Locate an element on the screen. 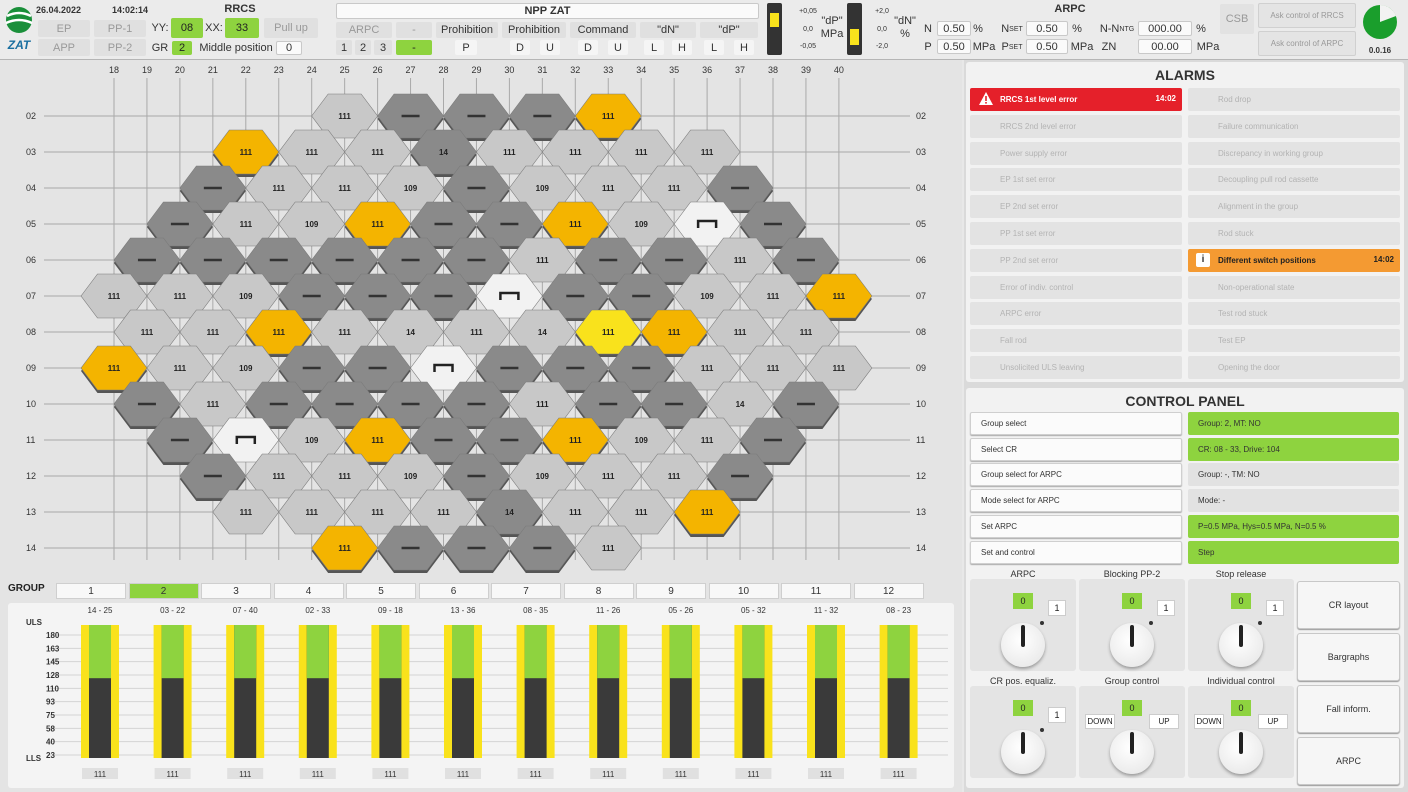 This screenshot has height=792, width=1408. u-key-1: U is located at coordinates (550, 47).